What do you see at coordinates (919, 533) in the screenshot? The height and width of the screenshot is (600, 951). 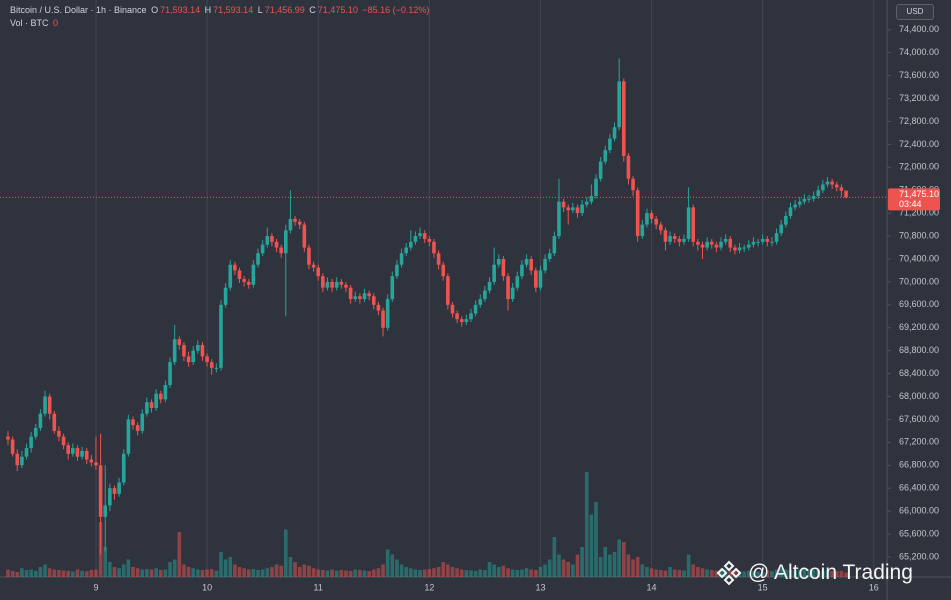 I see `y-tick-label: 65,600.00` at bounding box center [919, 533].